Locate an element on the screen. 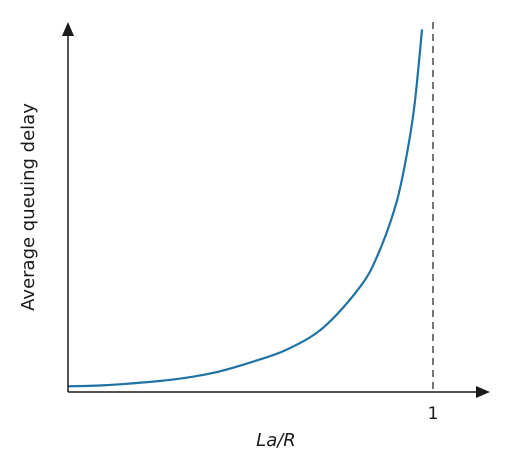 The width and height of the screenshot is (506, 458). x-axis-arrowhead is located at coordinates (483, 392).